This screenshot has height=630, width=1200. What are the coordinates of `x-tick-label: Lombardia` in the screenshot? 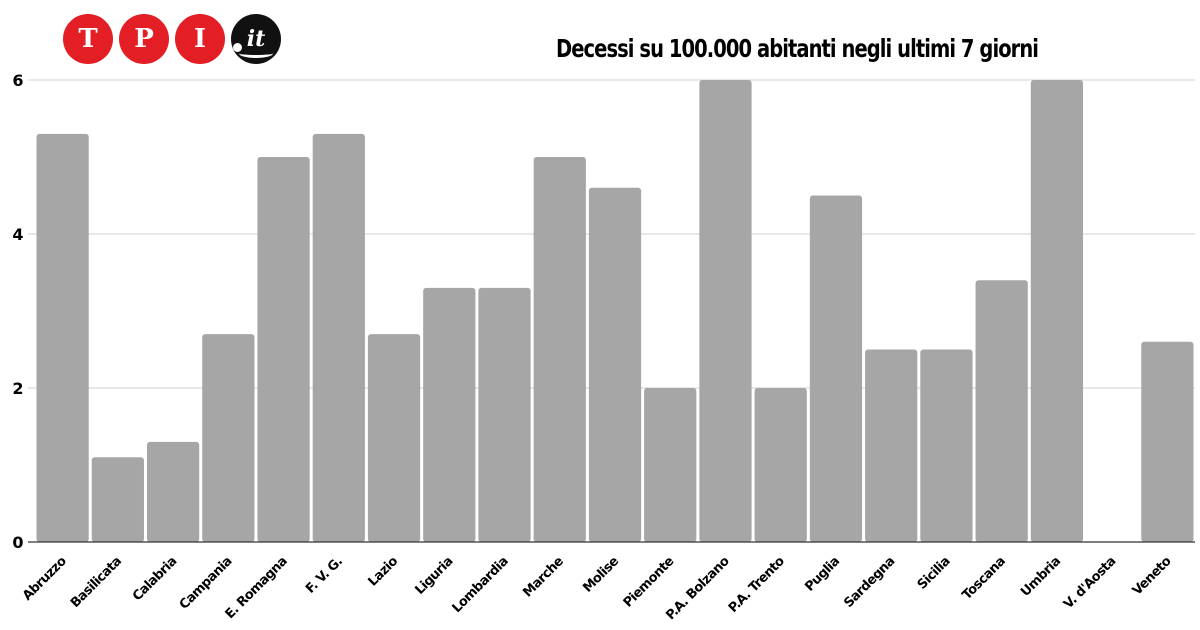 It's located at (481, 585).